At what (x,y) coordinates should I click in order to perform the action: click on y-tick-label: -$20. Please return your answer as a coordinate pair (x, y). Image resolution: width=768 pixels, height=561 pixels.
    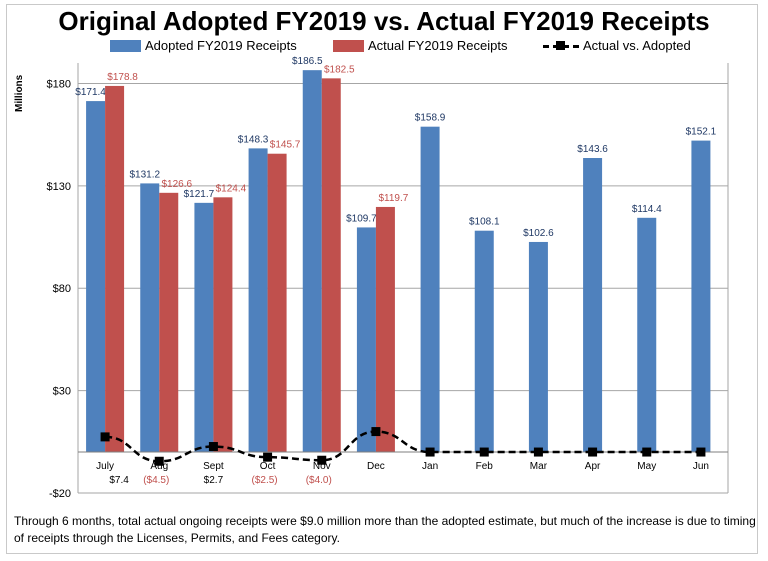
    Looking at the image, I should click on (60, 494).